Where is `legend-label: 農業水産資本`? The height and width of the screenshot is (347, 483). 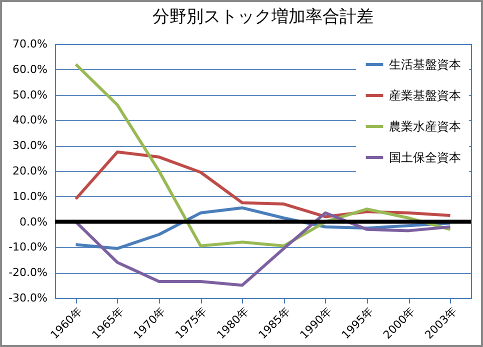
legend-label: 農業水産資本 is located at coordinates (425, 127).